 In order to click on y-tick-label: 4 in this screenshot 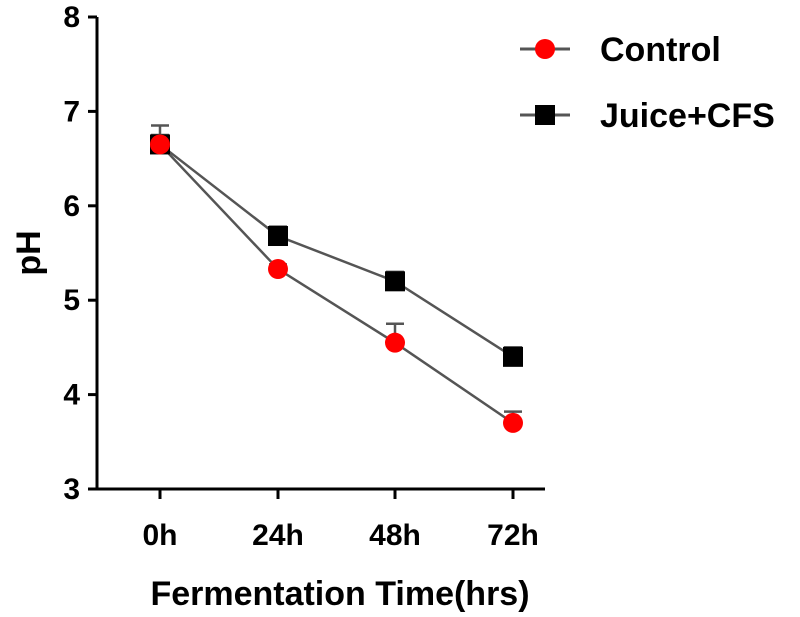, I will do `click(71, 395)`.